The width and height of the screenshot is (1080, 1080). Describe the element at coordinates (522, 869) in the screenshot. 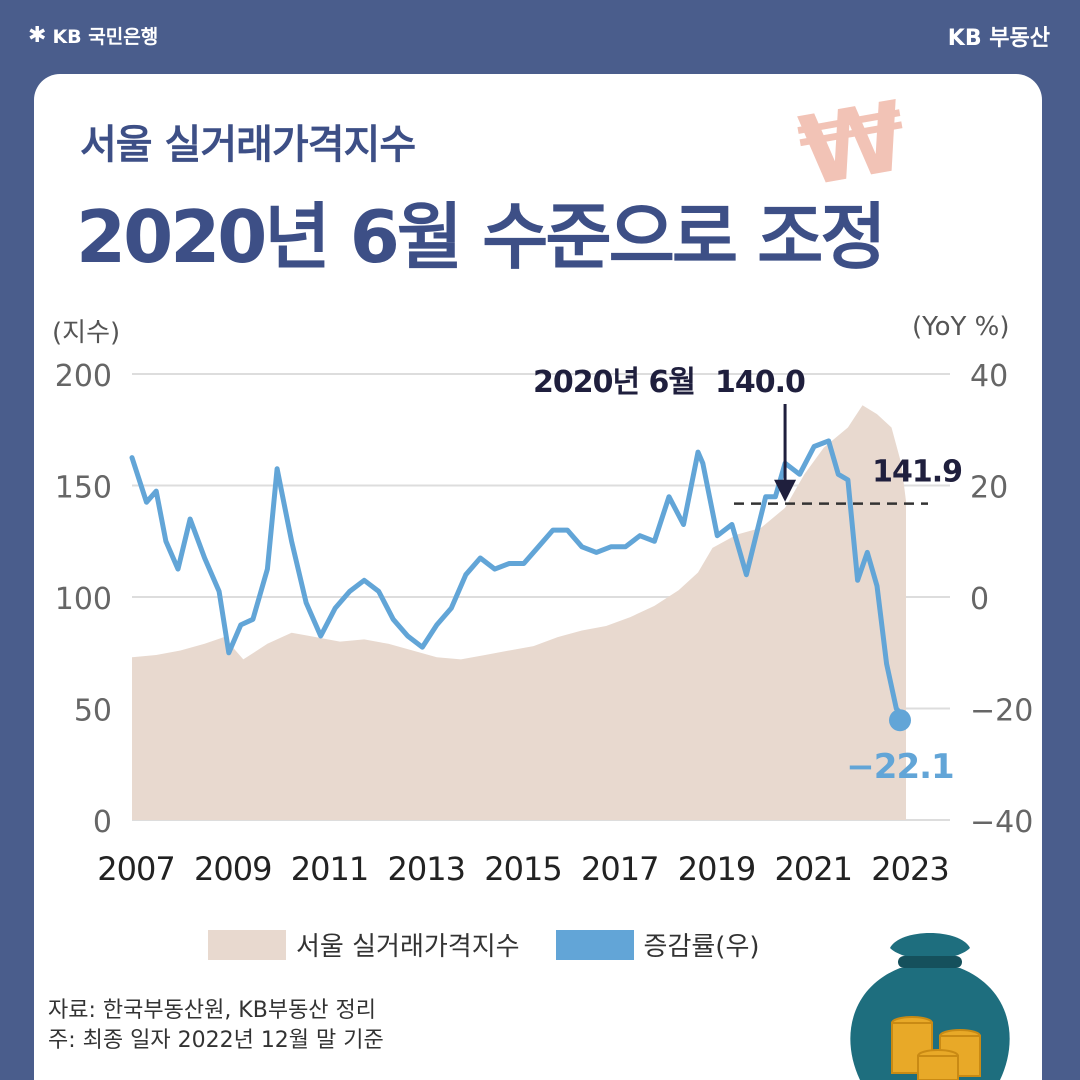

I see `x-tick-label: 2015` at that location.